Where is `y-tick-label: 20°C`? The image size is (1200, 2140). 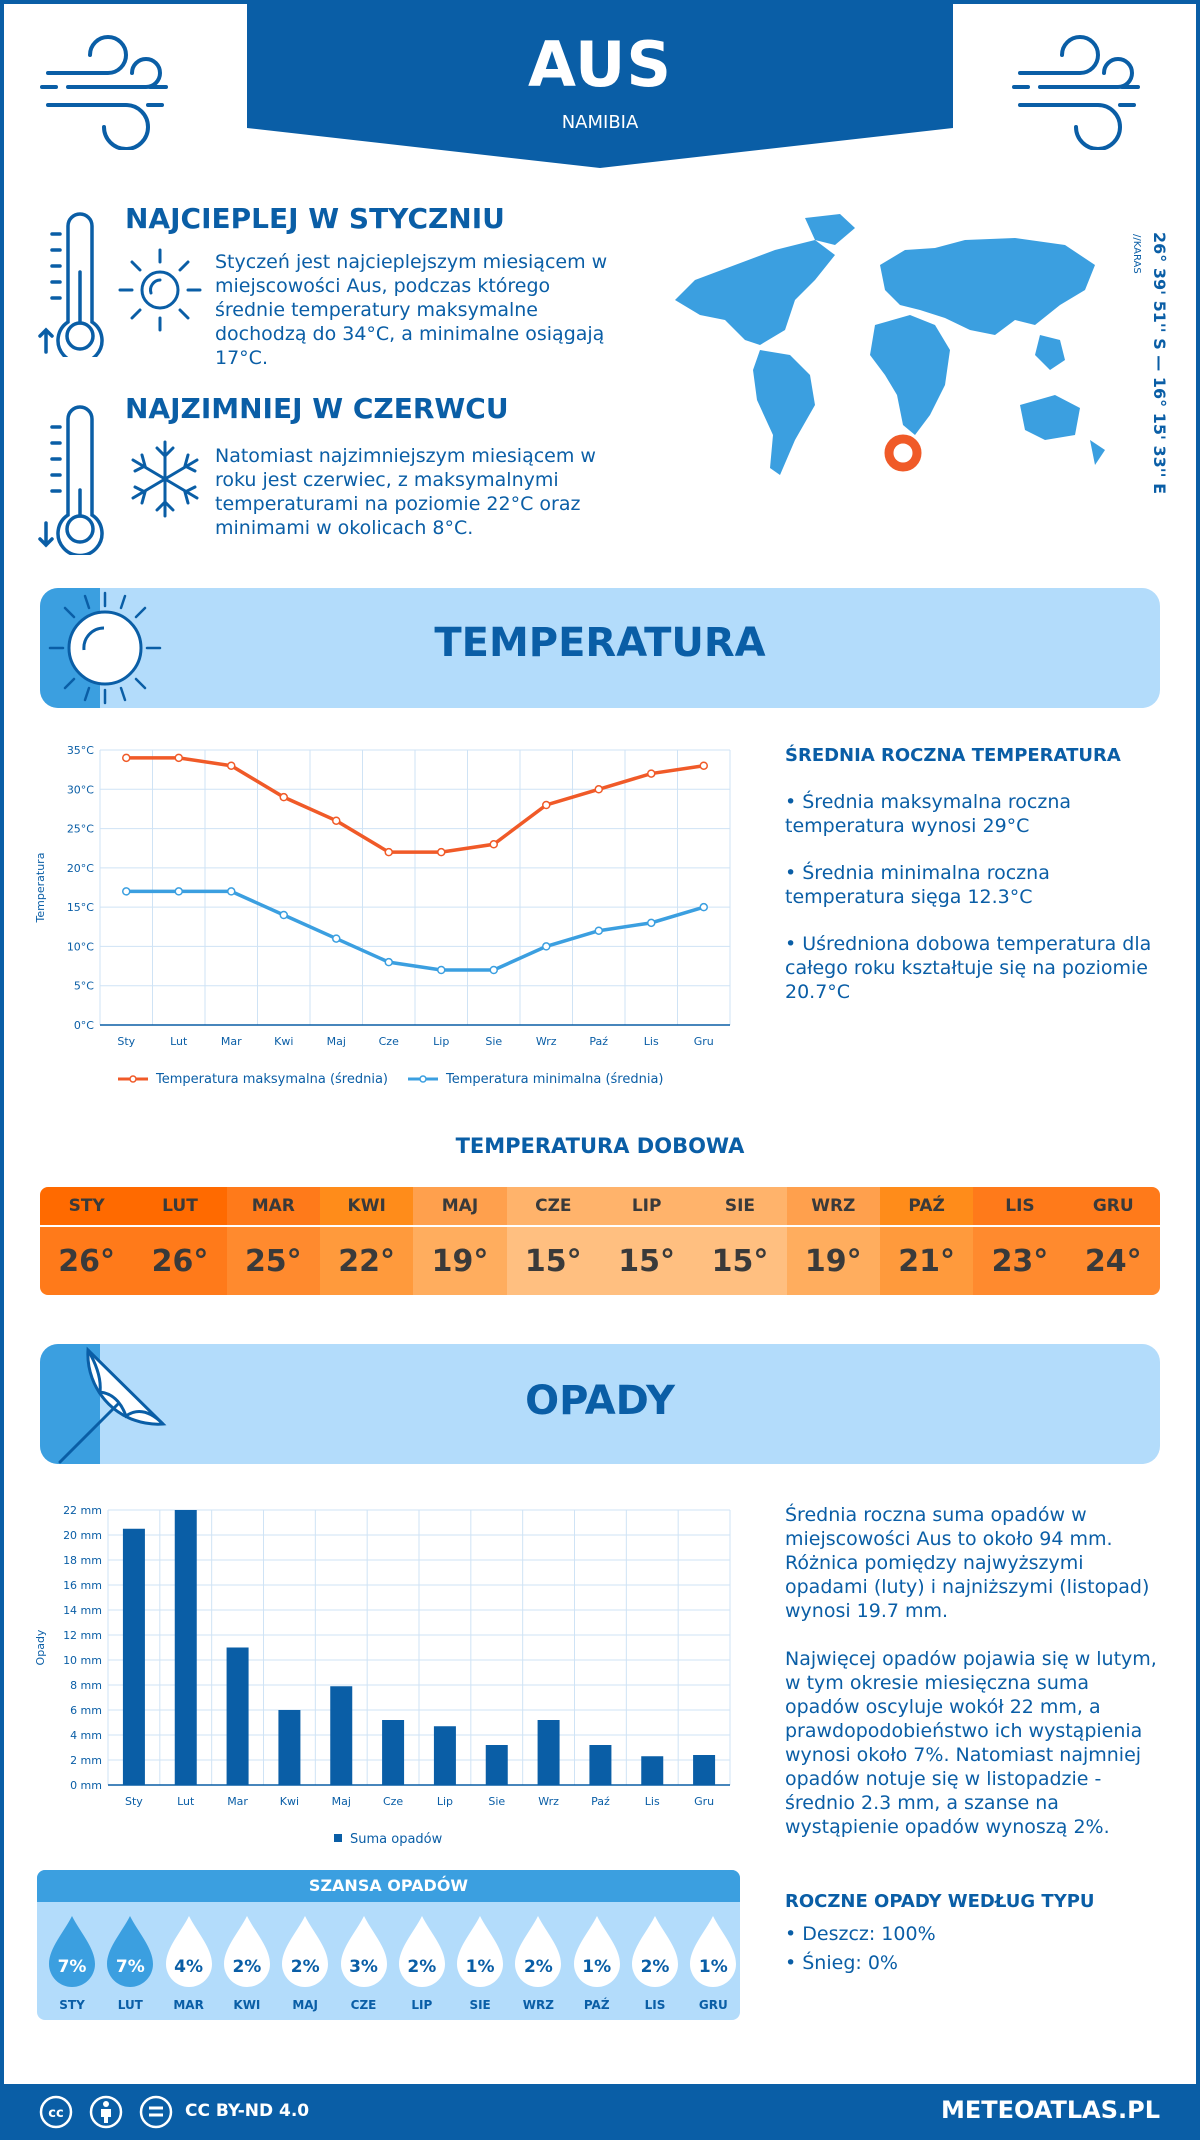 y-tick-label: 20°C is located at coordinates (80, 868).